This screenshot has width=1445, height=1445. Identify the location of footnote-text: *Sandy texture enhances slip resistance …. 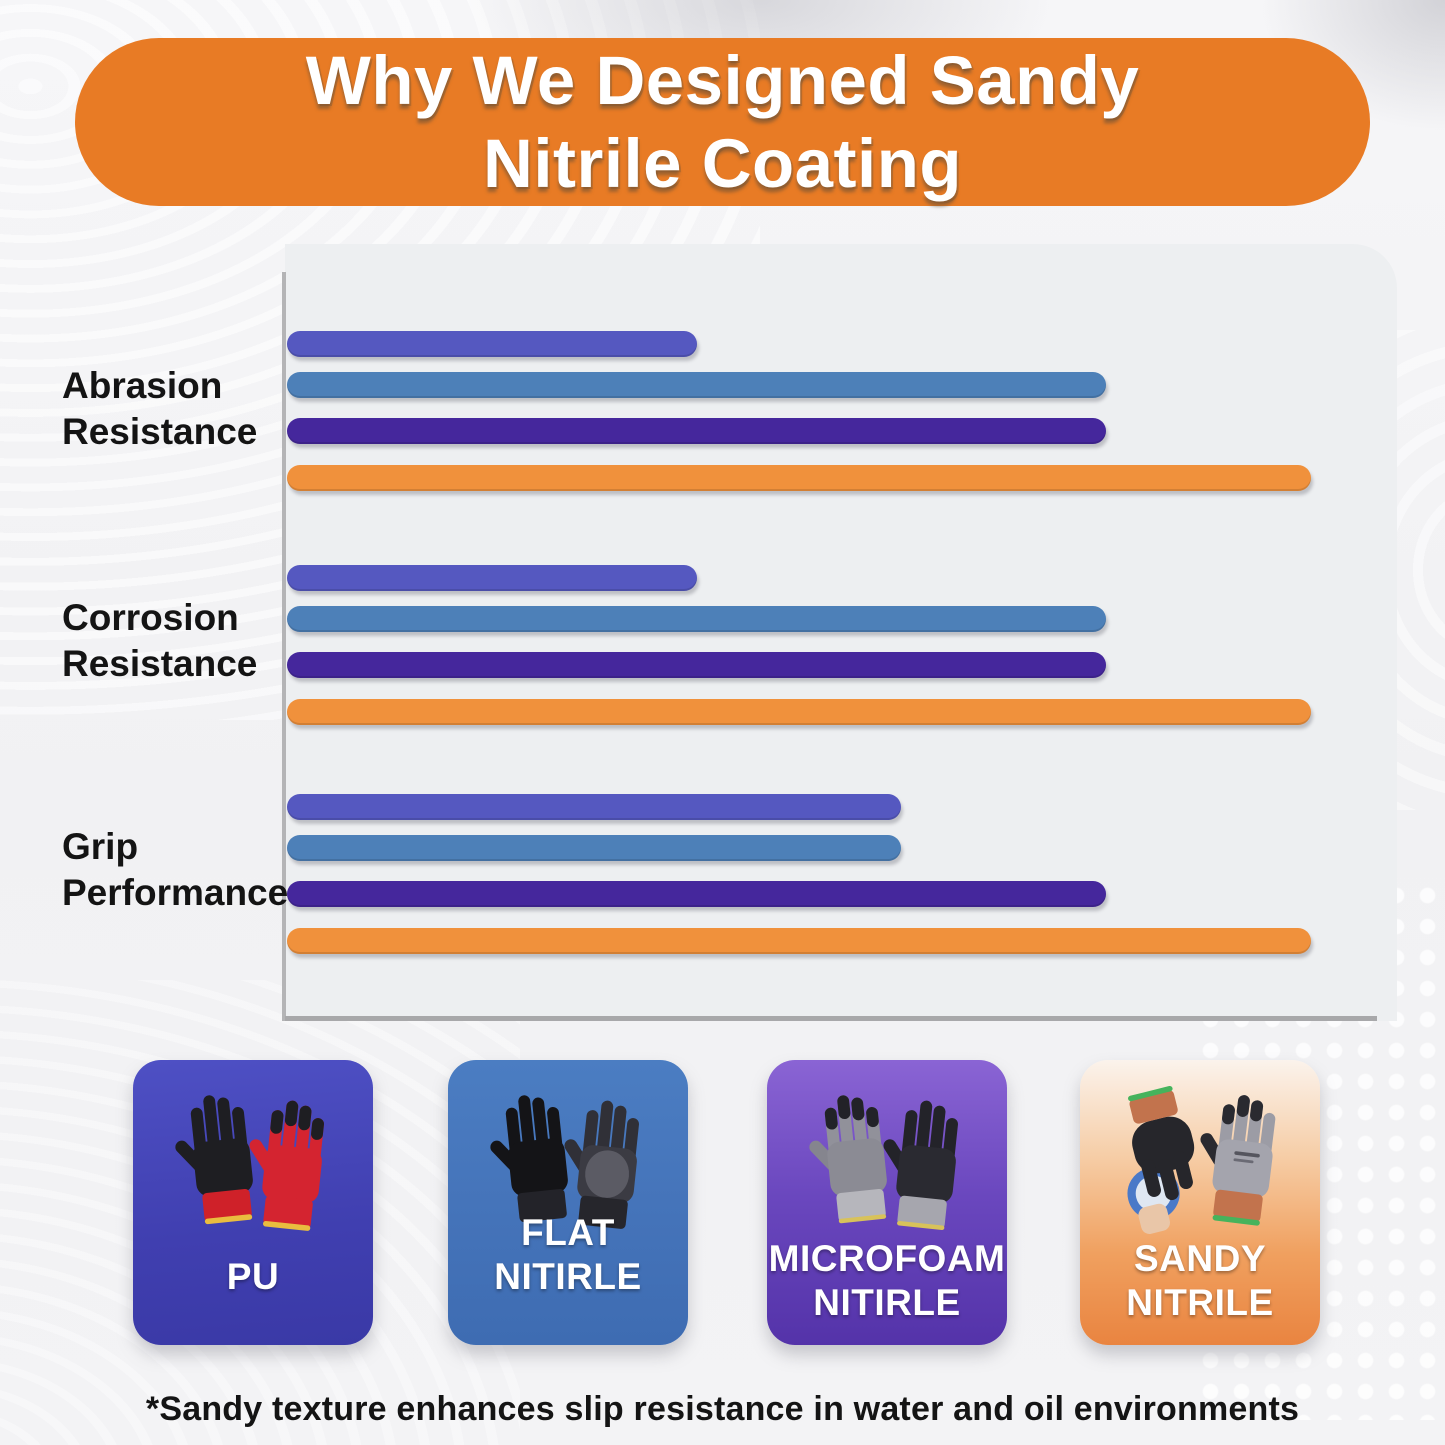
(722, 1409).